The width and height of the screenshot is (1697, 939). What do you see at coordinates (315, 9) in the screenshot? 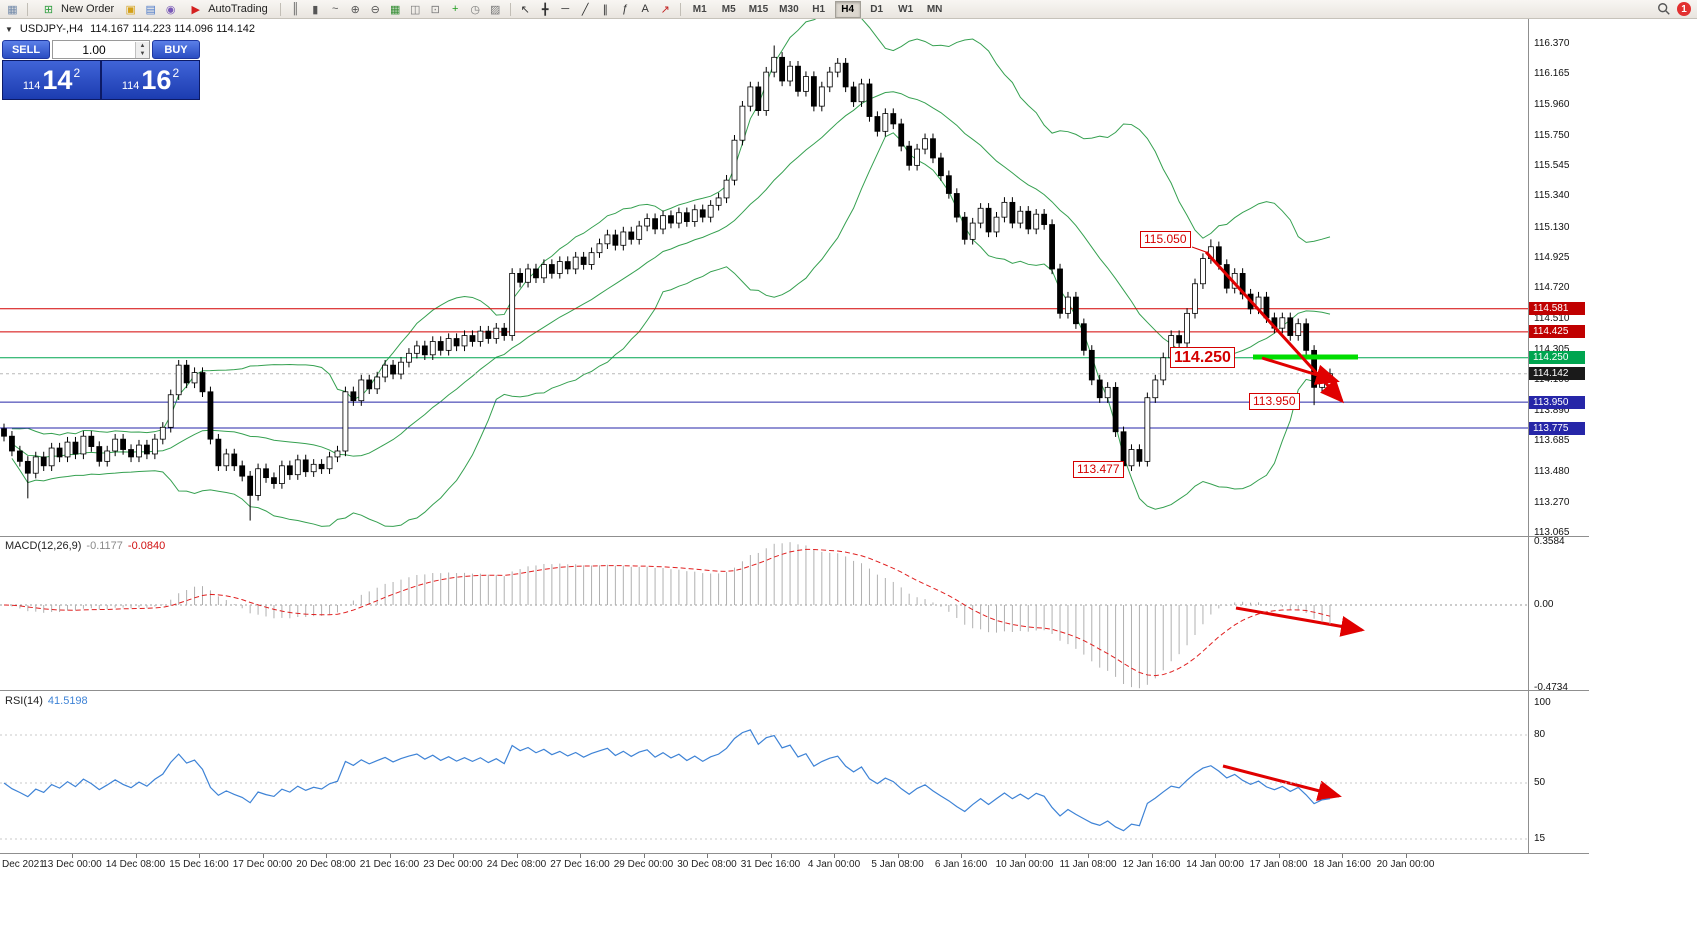
I see `candlestick-chart-icon: ▮` at bounding box center [315, 9].